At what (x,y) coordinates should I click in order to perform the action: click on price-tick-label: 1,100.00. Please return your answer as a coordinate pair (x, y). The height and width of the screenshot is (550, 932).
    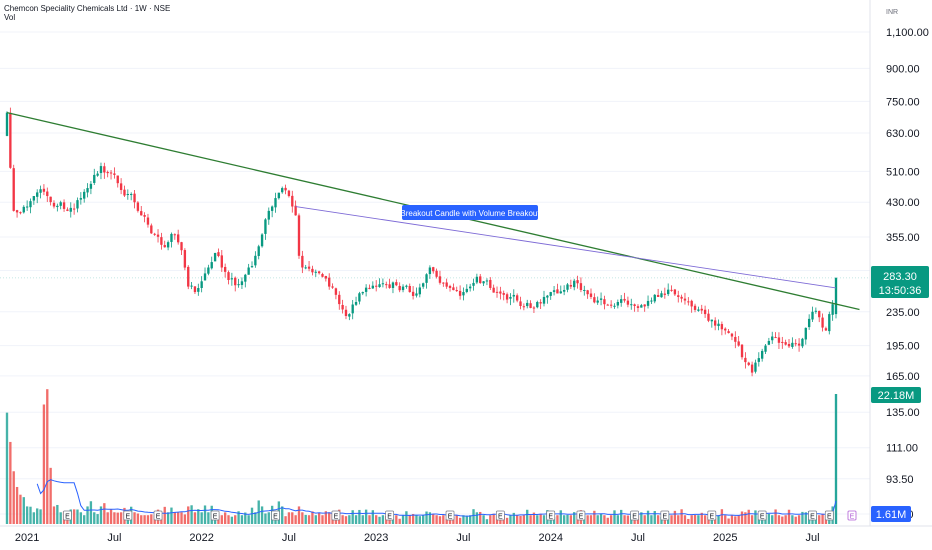
    Looking at the image, I should click on (907, 33).